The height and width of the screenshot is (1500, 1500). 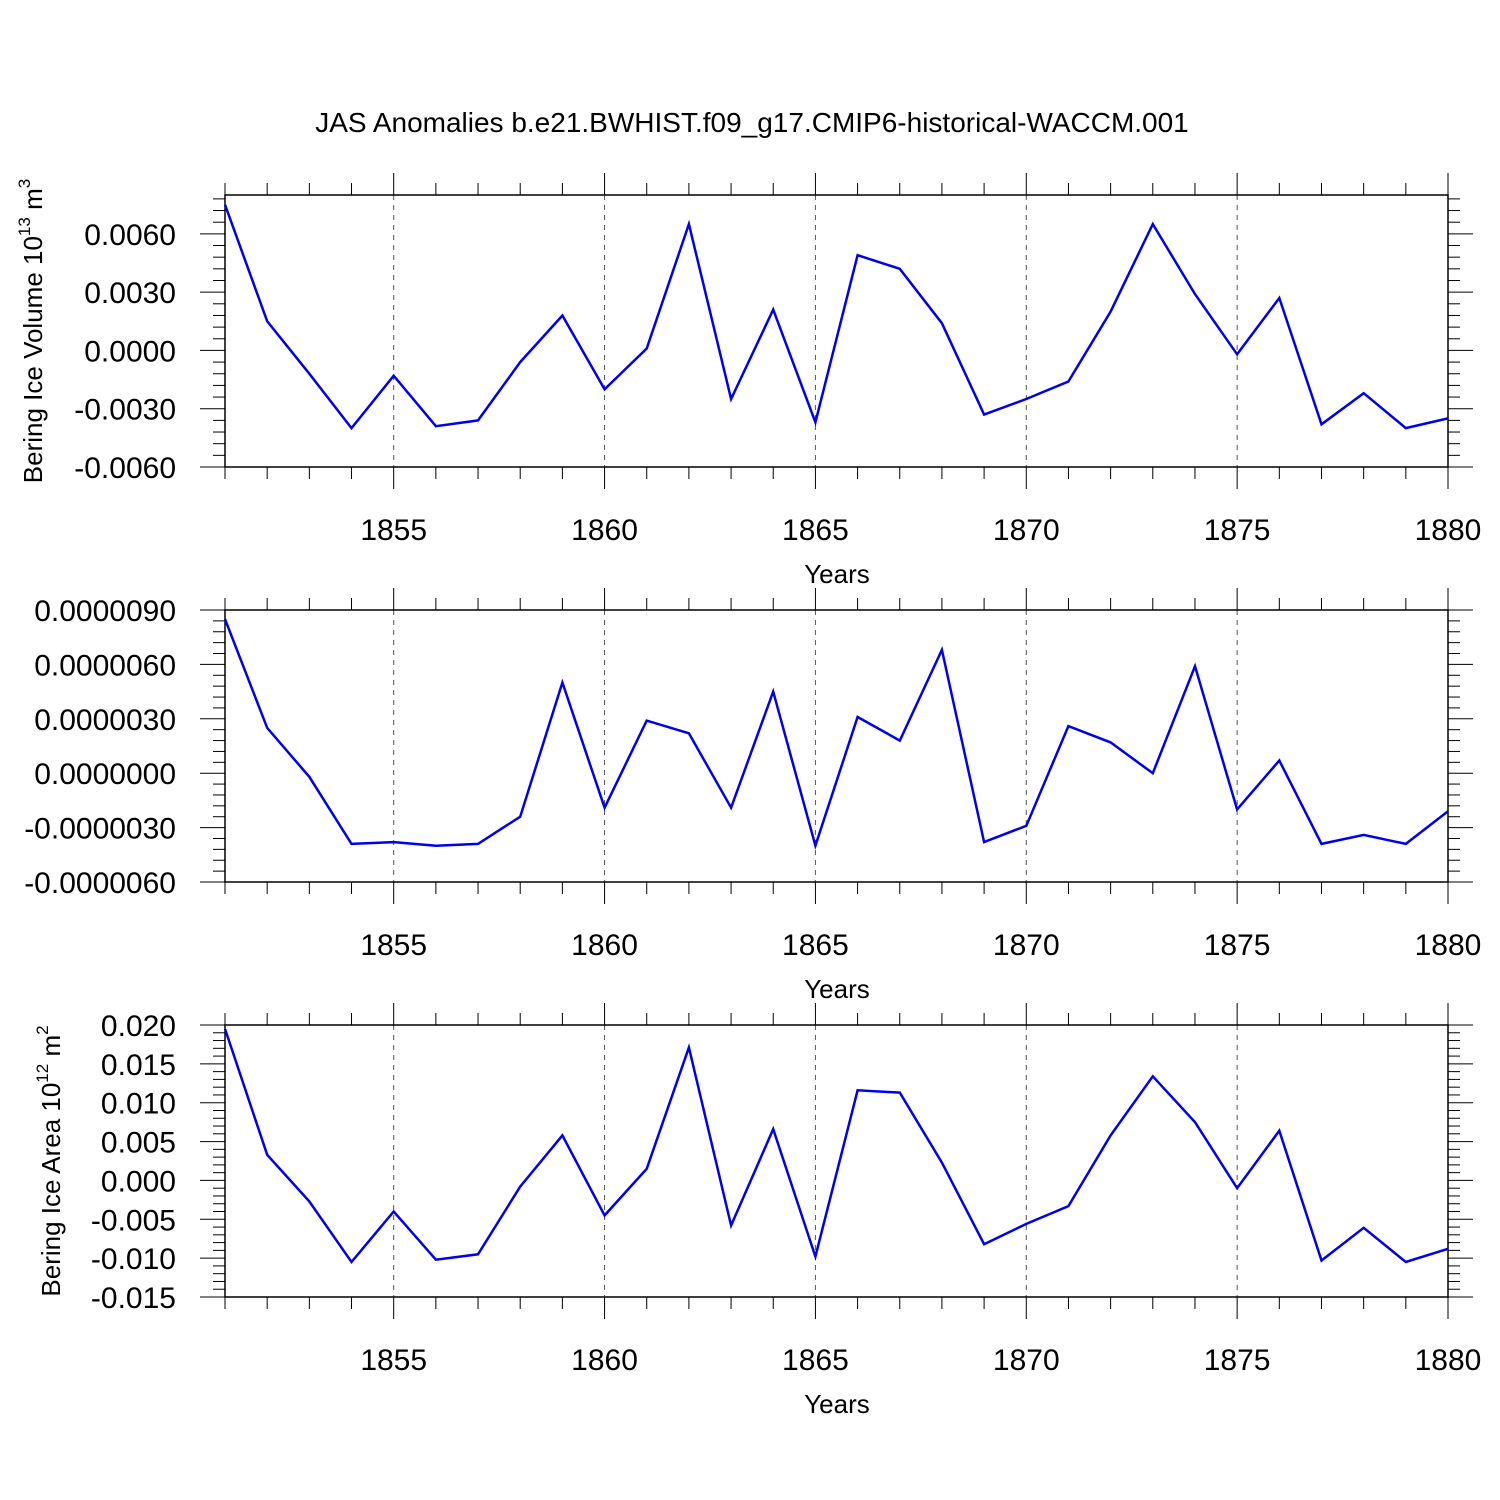 What do you see at coordinates (125, 410) in the screenshot?
I see `y-tick-label: -0.0030` at bounding box center [125, 410].